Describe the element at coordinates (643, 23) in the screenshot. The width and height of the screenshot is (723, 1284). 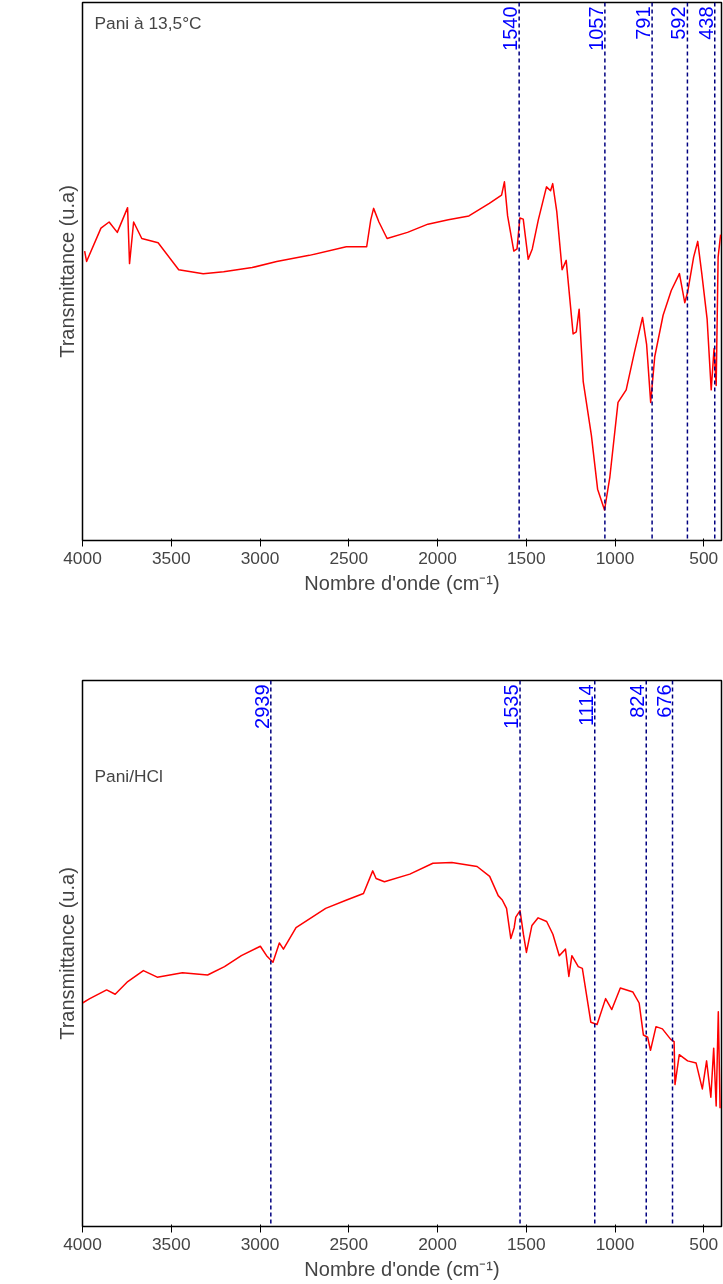
I see `ref-line-label: 791` at that location.